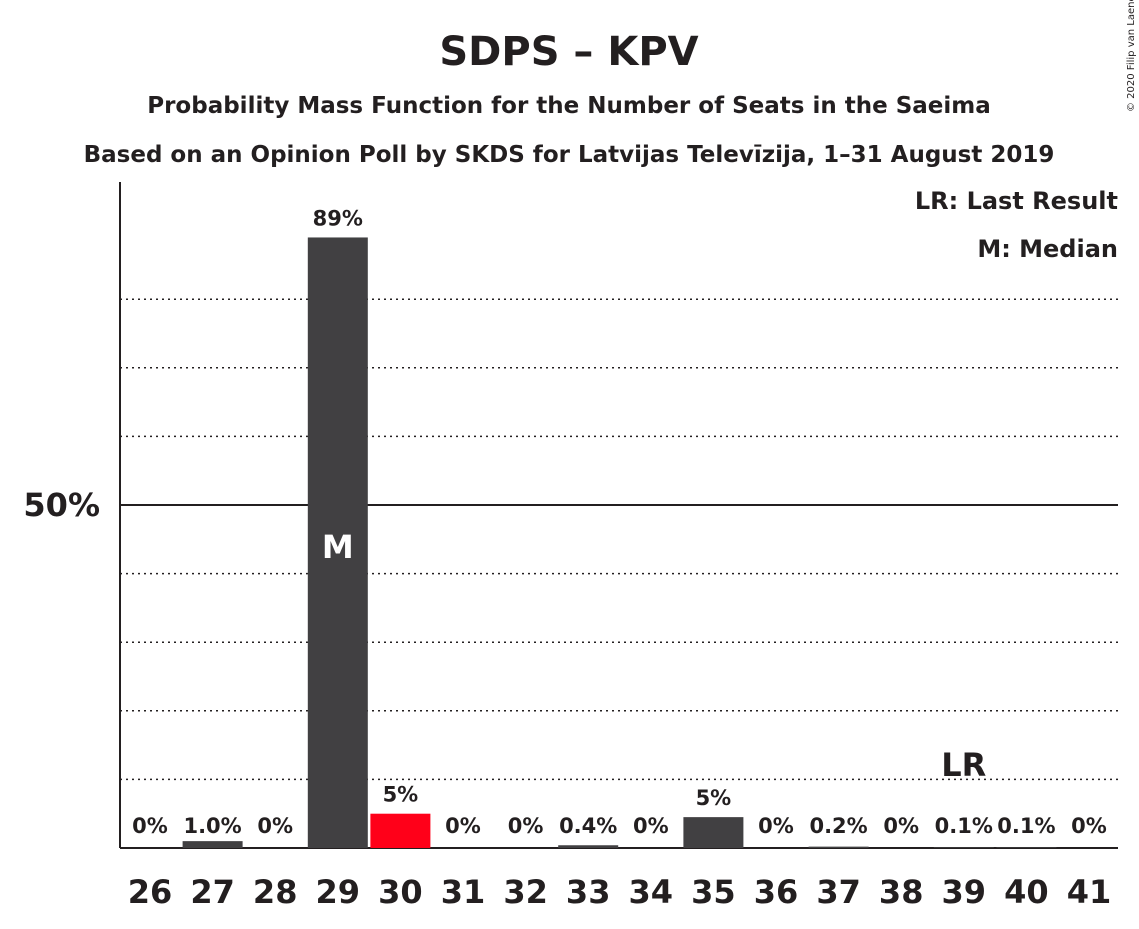  I want to click on data-label-seat-41: 0%, so click(1089, 826).